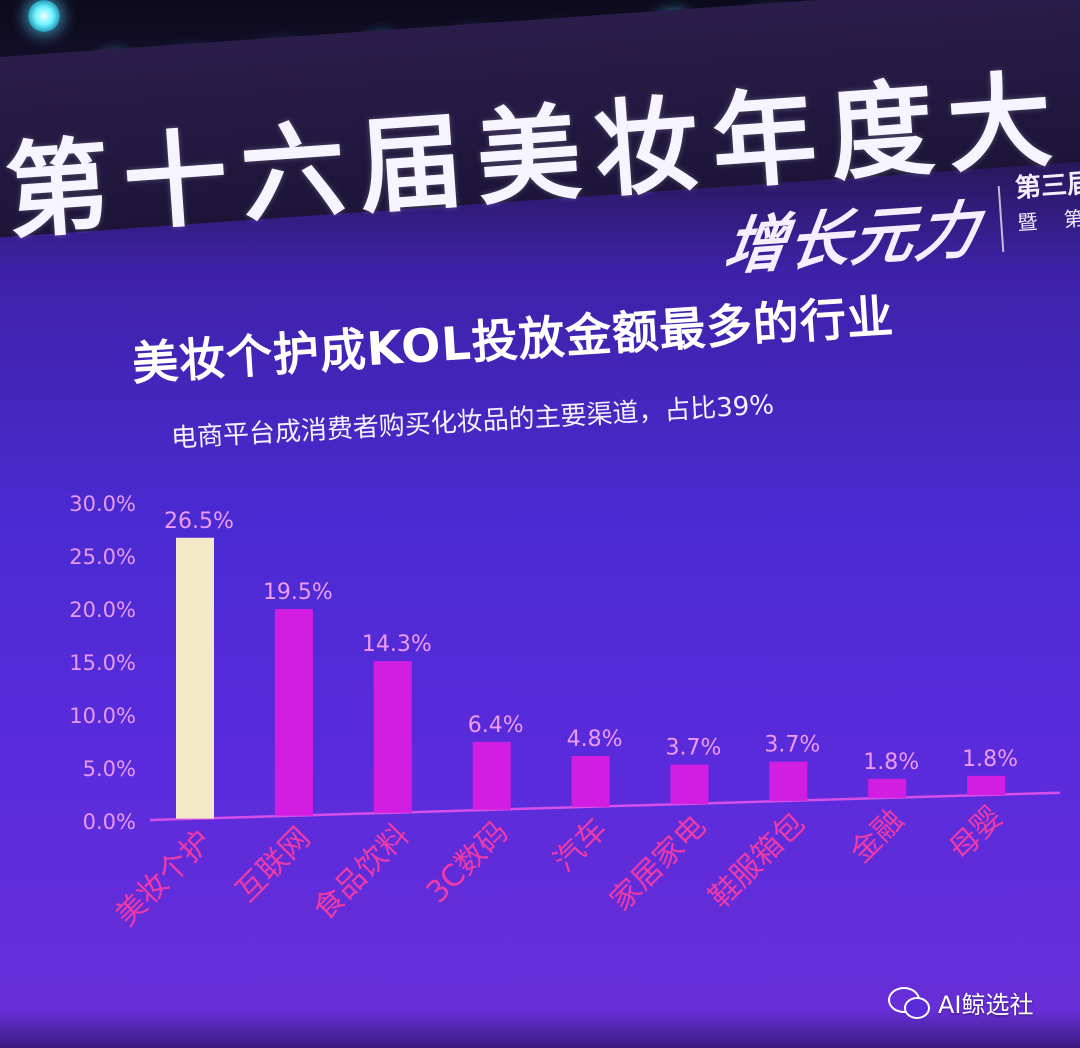  What do you see at coordinates (976, 833) in the screenshot?
I see `category-label: 母婴` at bounding box center [976, 833].